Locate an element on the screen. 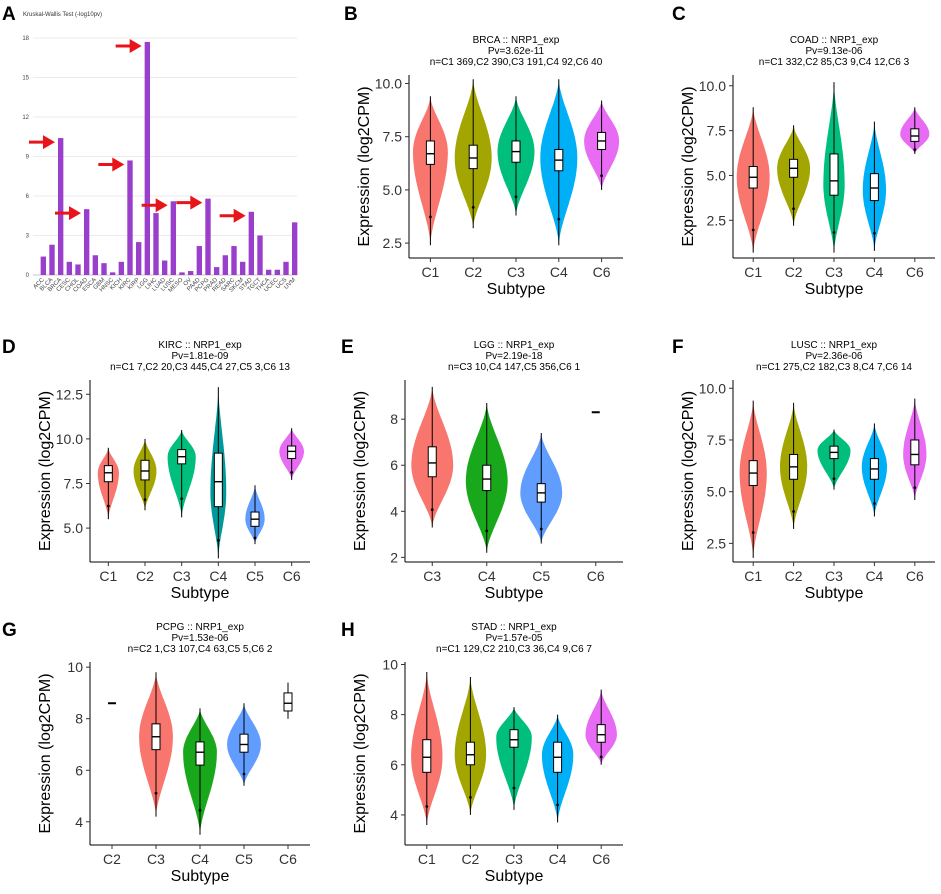  x-tick-label: OV is located at coordinates (188, 282).